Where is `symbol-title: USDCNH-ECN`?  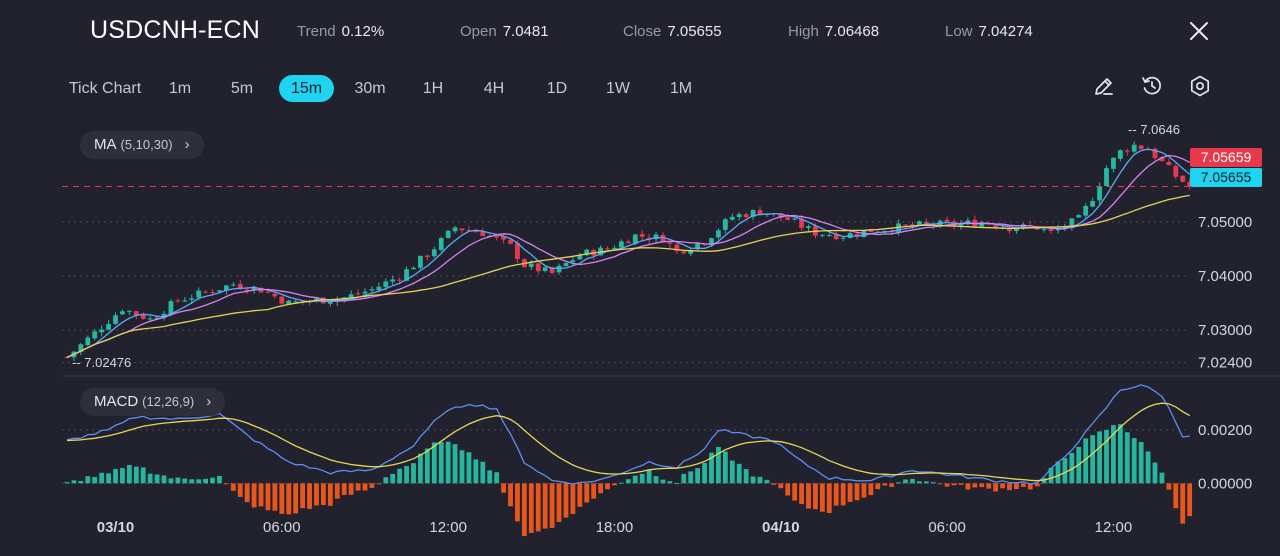 symbol-title: USDCNH-ECN is located at coordinates (175, 30).